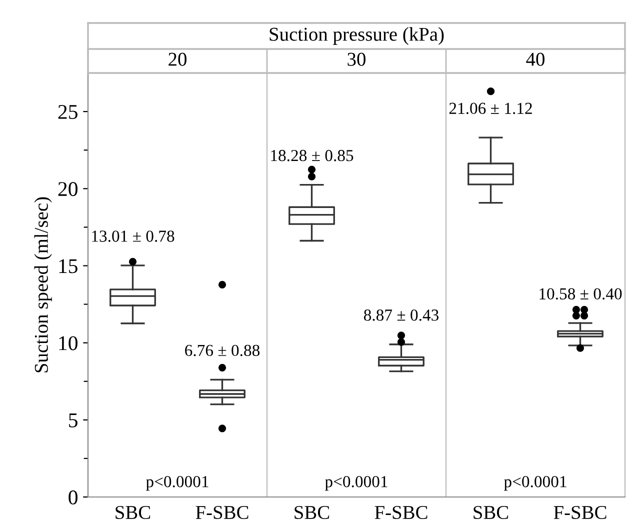 This screenshot has width=628, height=522. I want to click on y-tick-label: 15, so click(68, 266).